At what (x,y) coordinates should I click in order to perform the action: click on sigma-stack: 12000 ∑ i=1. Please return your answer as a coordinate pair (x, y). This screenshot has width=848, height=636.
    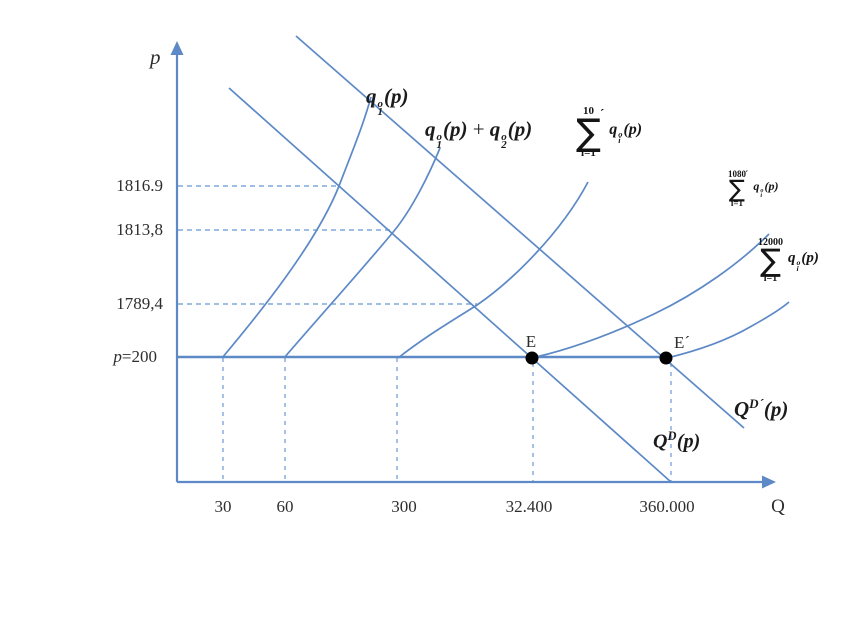
    Looking at the image, I should click on (770, 261).